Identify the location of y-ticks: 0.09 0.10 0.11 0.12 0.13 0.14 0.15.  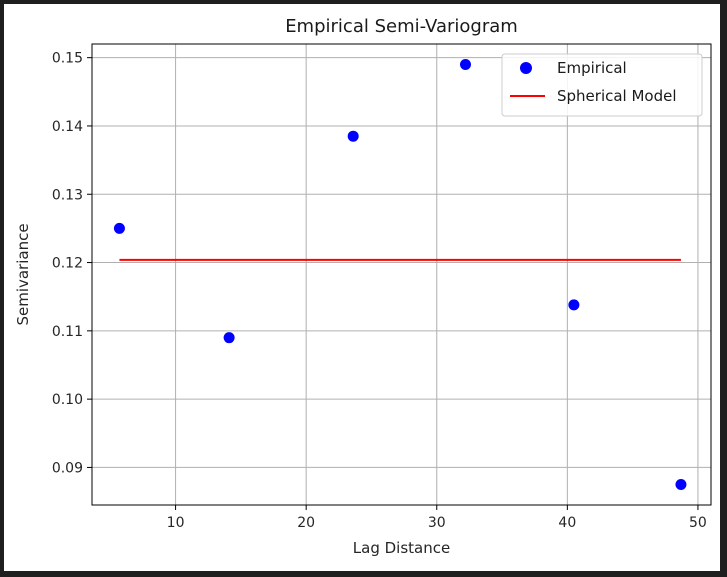
(72, 263).